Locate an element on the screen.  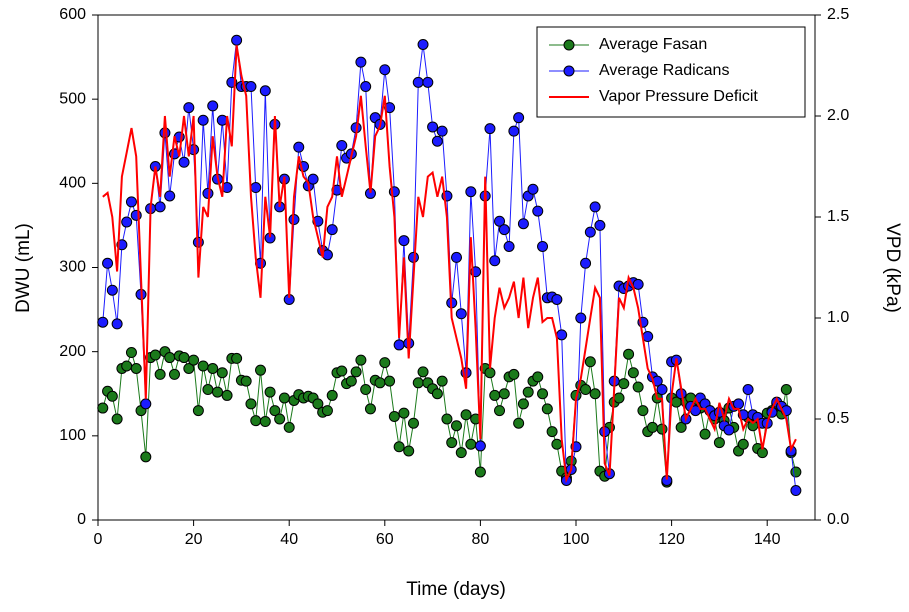
x-tick-label: 0 is located at coordinates (98, 539).